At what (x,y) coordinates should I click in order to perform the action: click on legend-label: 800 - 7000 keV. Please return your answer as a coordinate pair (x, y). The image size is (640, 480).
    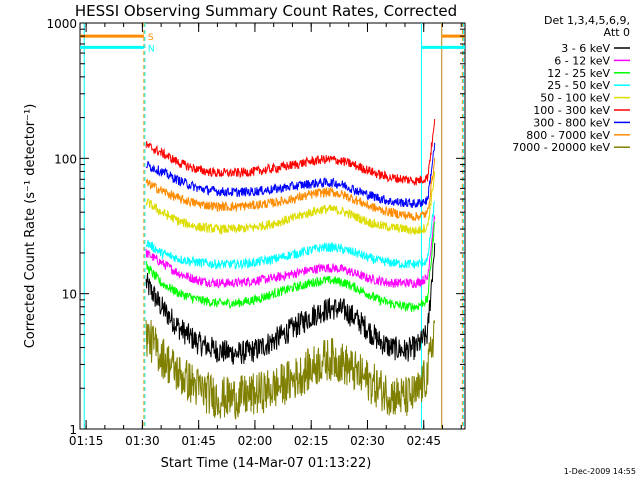
    Looking at the image, I should click on (568, 135).